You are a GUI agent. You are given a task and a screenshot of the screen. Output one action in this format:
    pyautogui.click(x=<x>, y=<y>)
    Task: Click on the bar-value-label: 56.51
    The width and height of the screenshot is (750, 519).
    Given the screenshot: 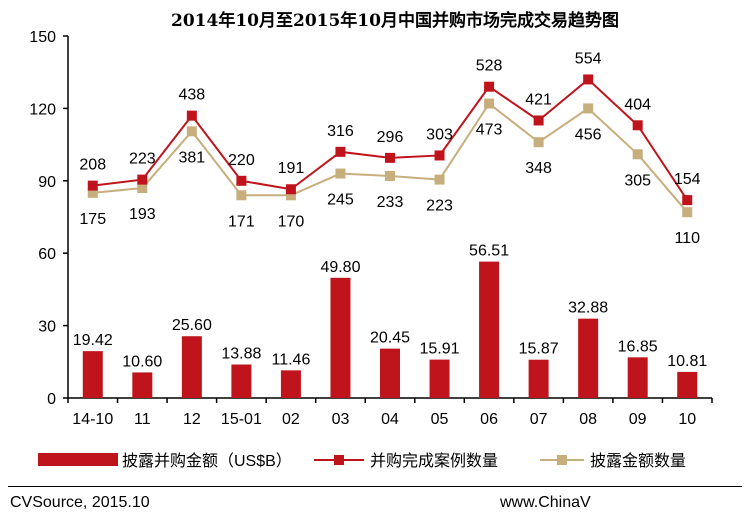 What is the action you would take?
    pyautogui.click(x=489, y=251)
    